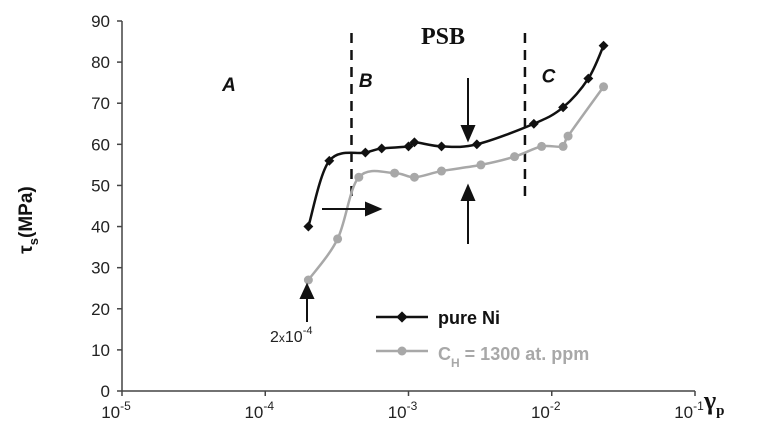 The image size is (761, 429). I want to click on legend-label-ch: CH = 1300 at. ppm, so click(513, 357).